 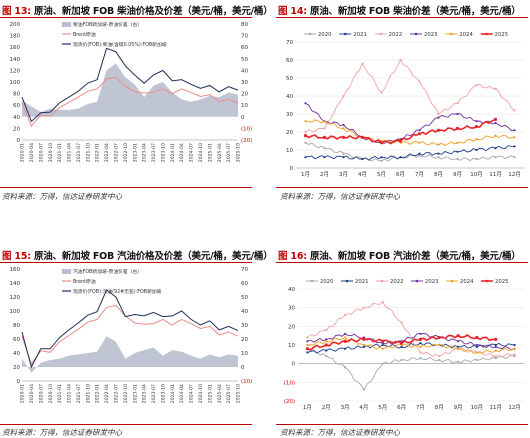 I want to click on figure-16-source: 资料来源：万得，信达证券研发中心, so click(x=340, y=432).